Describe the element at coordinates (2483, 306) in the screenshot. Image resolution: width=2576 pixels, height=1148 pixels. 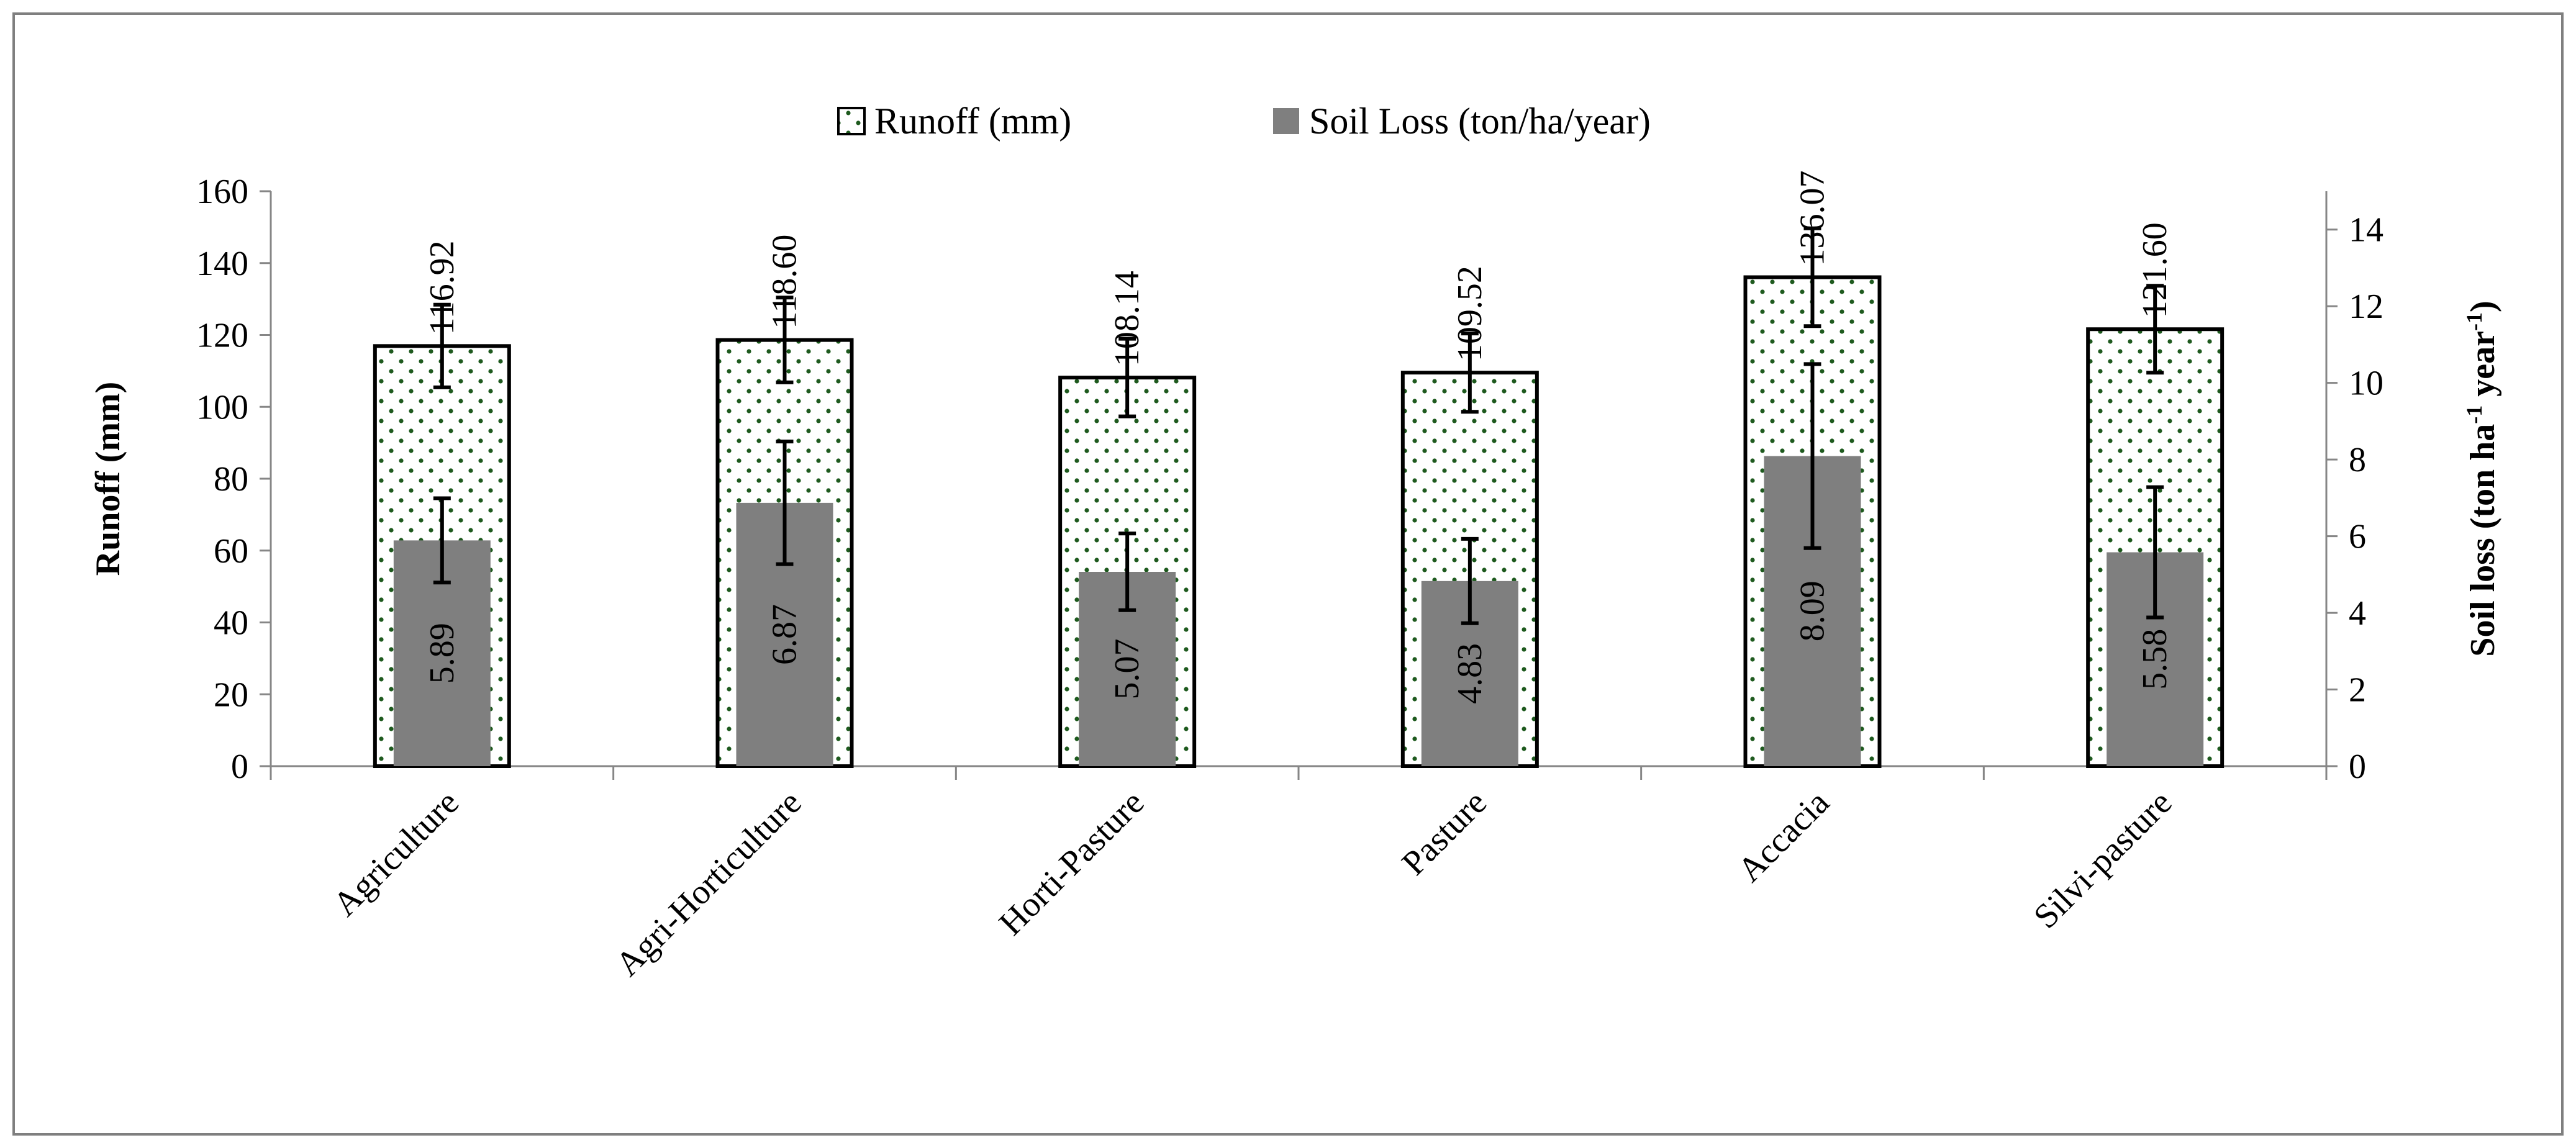
I see `right-axis-title-end: )` at that location.